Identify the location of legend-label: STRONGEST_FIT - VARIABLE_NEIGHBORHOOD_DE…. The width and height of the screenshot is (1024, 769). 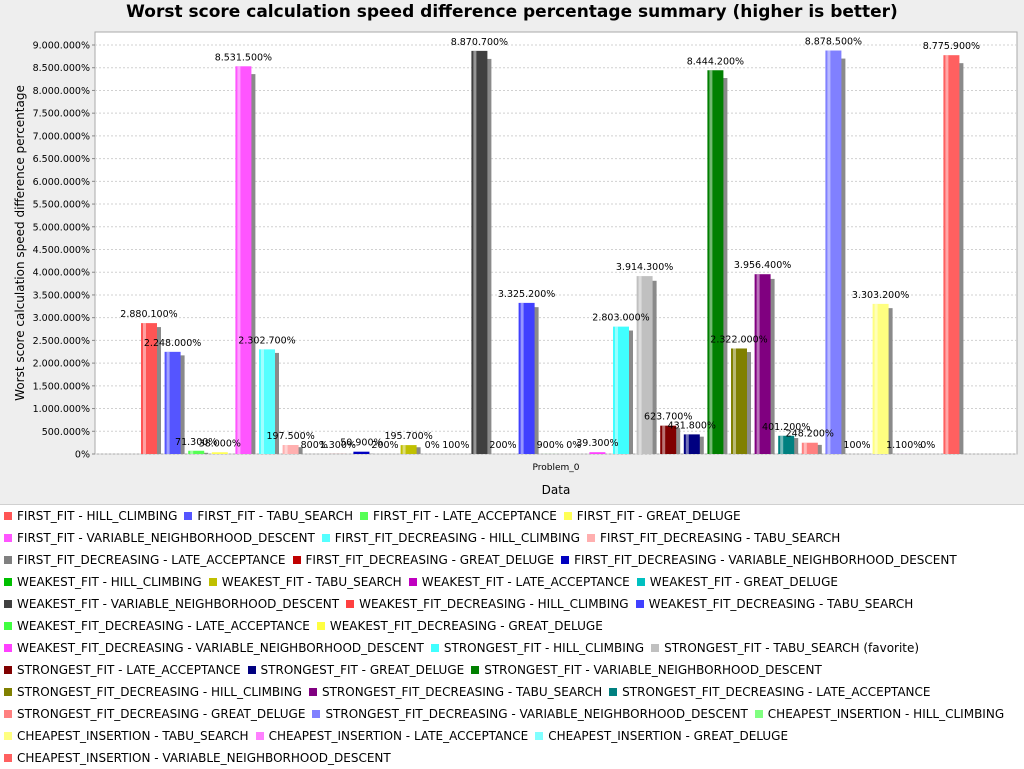
(653, 670).